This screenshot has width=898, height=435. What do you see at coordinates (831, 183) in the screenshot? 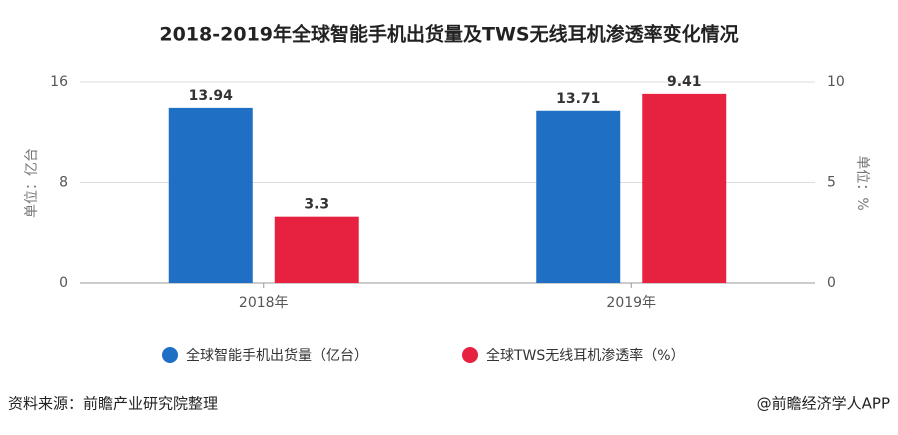
I see `y2-tick-label: 5` at bounding box center [831, 183].